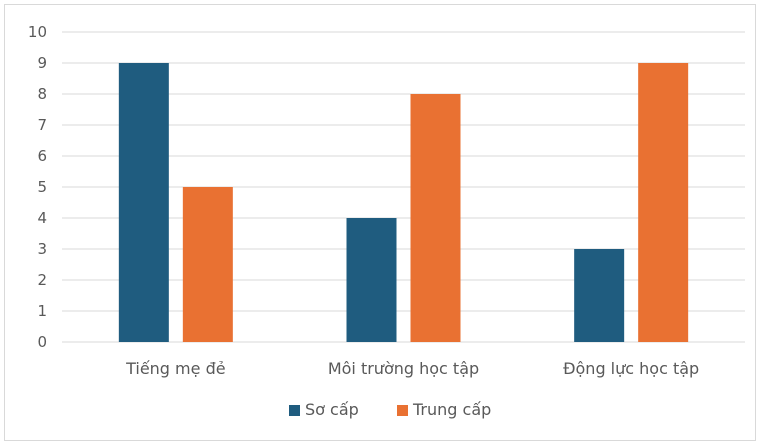 The width and height of the screenshot is (761, 446). Describe the element at coordinates (37, 32) in the screenshot. I see `y-tick-label: 10` at that location.